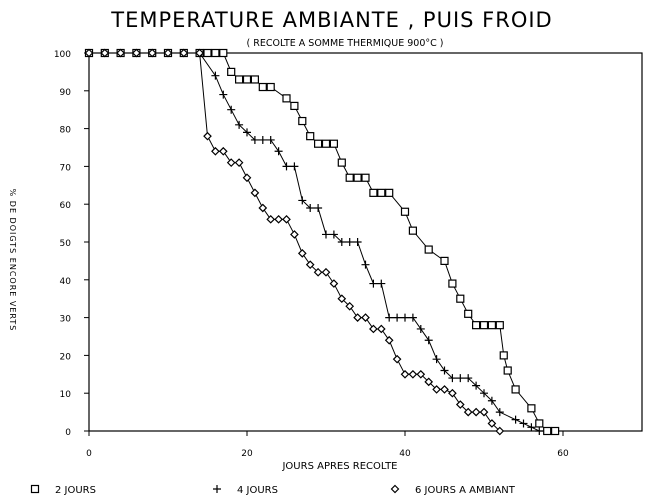 The height and width of the screenshot is (501, 650). I want to click on legend-label: 2 JOURS, so click(75, 490).